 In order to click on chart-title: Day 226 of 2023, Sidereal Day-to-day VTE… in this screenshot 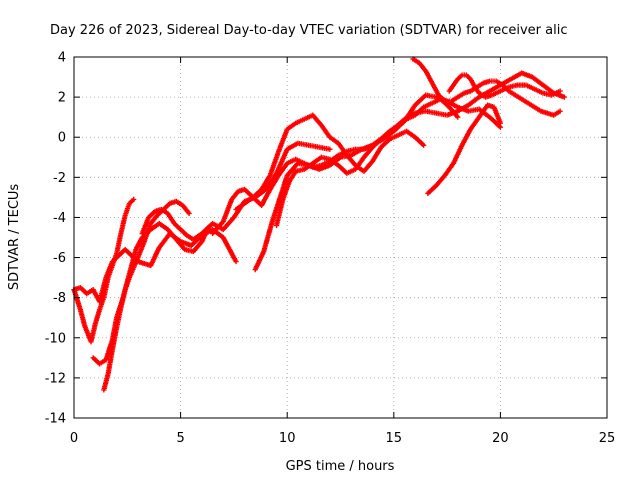, I will do `click(308, 30)`.